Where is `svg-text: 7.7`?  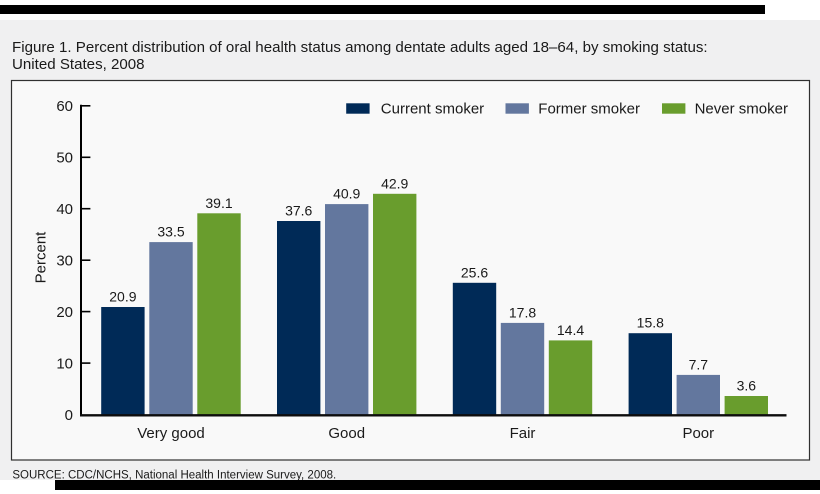
svg-text: 7.7 is located at coordinates (699, 364).